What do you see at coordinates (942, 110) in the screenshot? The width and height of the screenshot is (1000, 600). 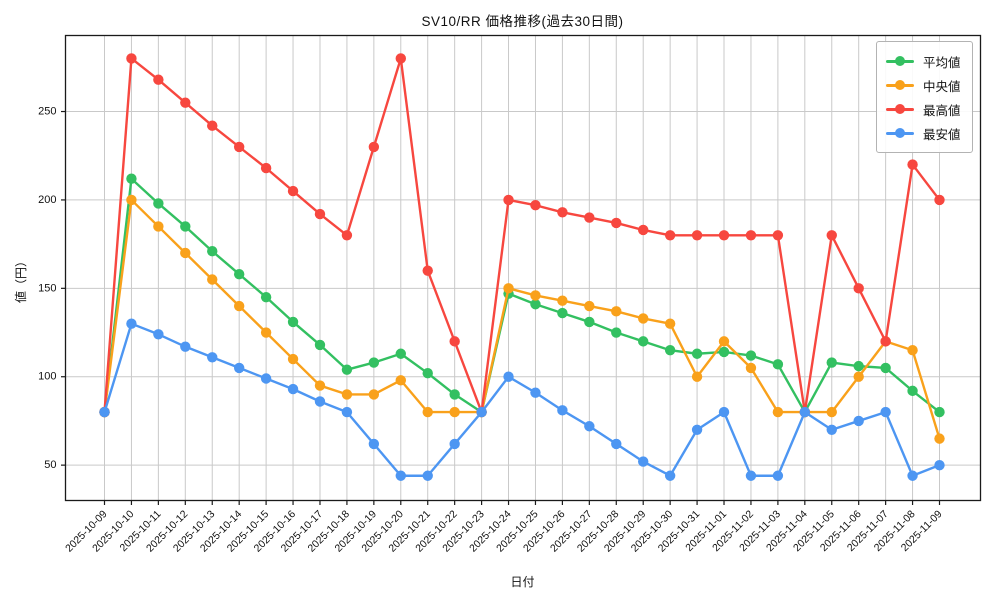 I see `legend-label: 最高値` at bounding box center [942, 110].